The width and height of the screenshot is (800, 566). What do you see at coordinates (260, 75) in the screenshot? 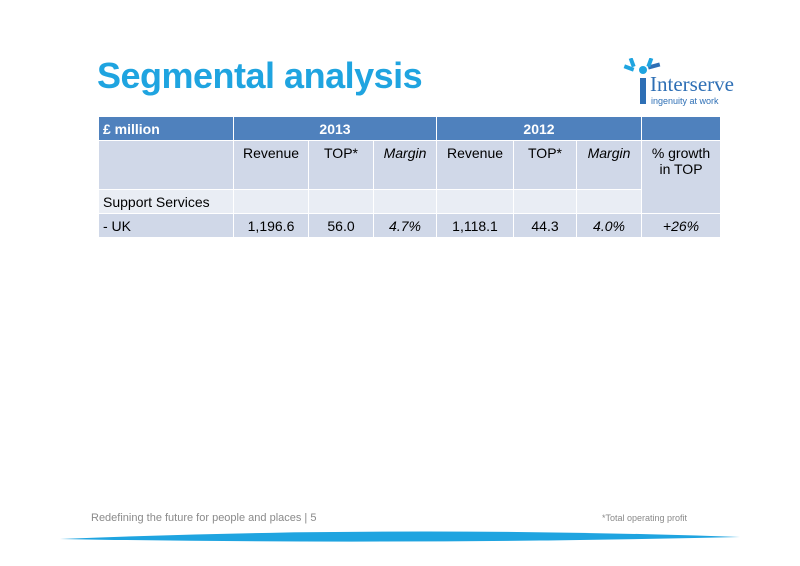
I see `title: Segmental analysis` at bounding box center [260, 75].